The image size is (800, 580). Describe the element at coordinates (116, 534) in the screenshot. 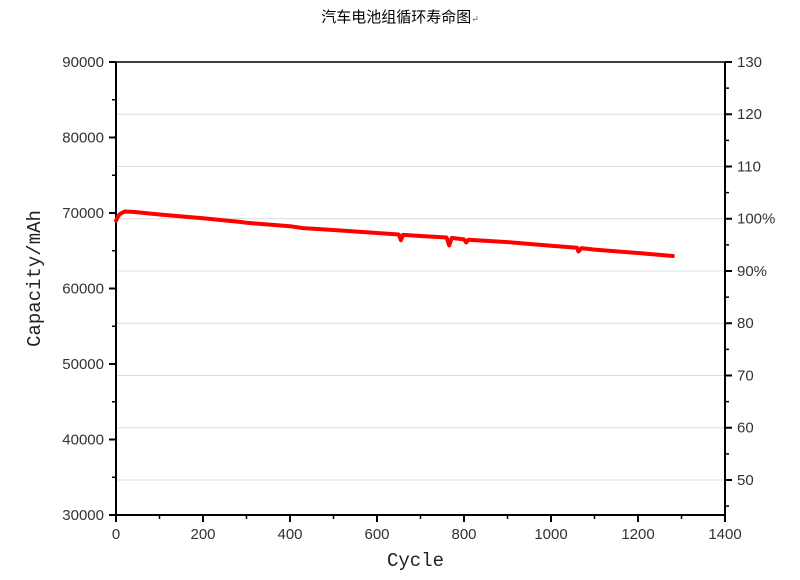

I see `x-tick-label: 0` at that location.